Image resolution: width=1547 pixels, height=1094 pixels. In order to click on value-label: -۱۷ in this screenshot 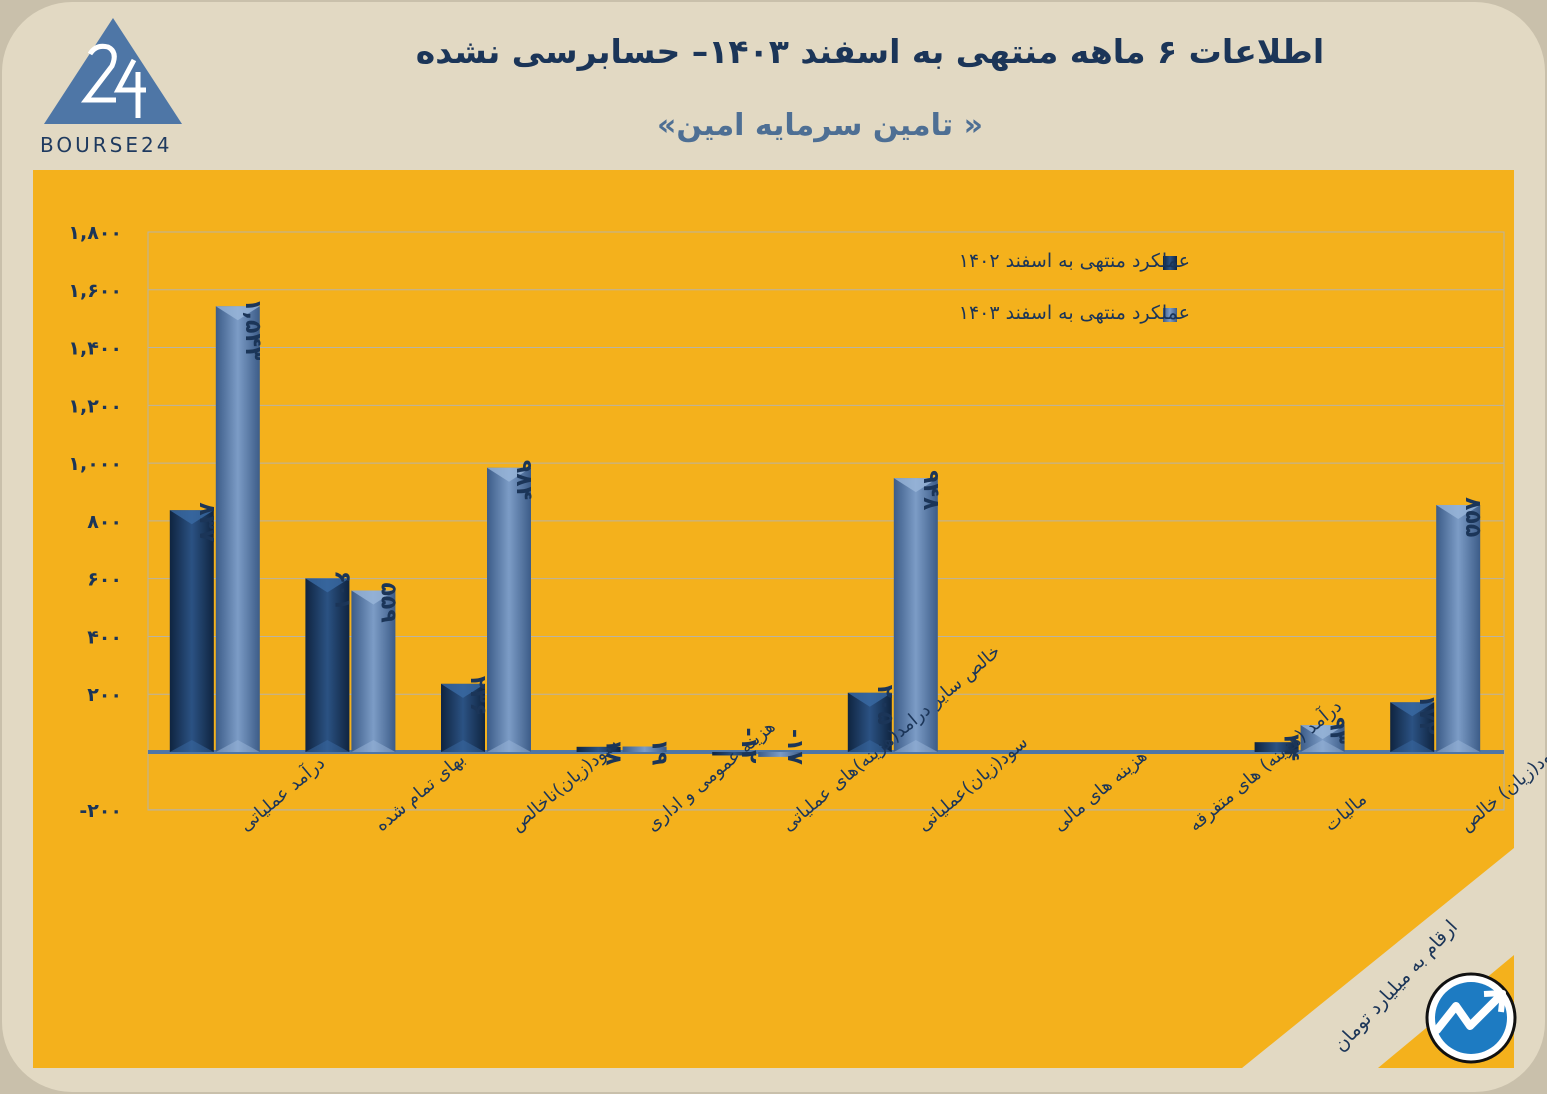, I will do `click(794, 747)`.